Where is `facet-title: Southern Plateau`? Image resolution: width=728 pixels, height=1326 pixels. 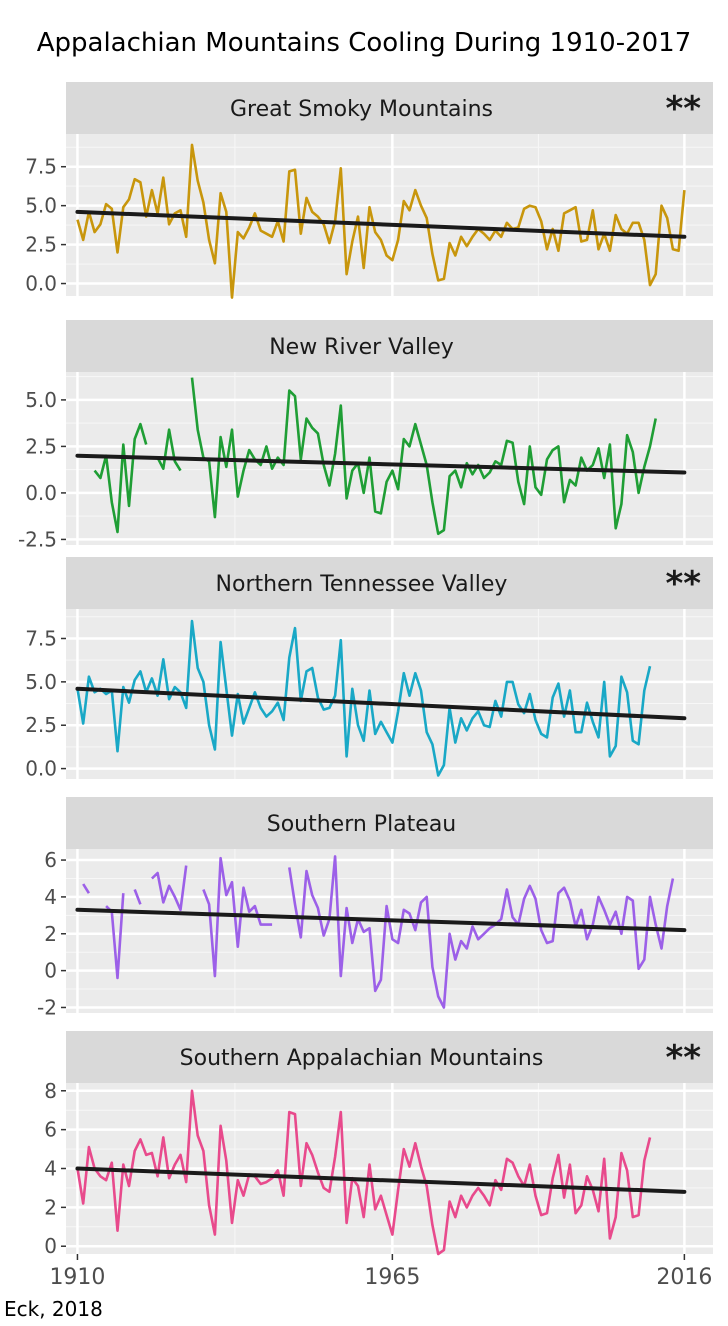
facet-title: Southern Plateau is located at coordinates (362, 824).